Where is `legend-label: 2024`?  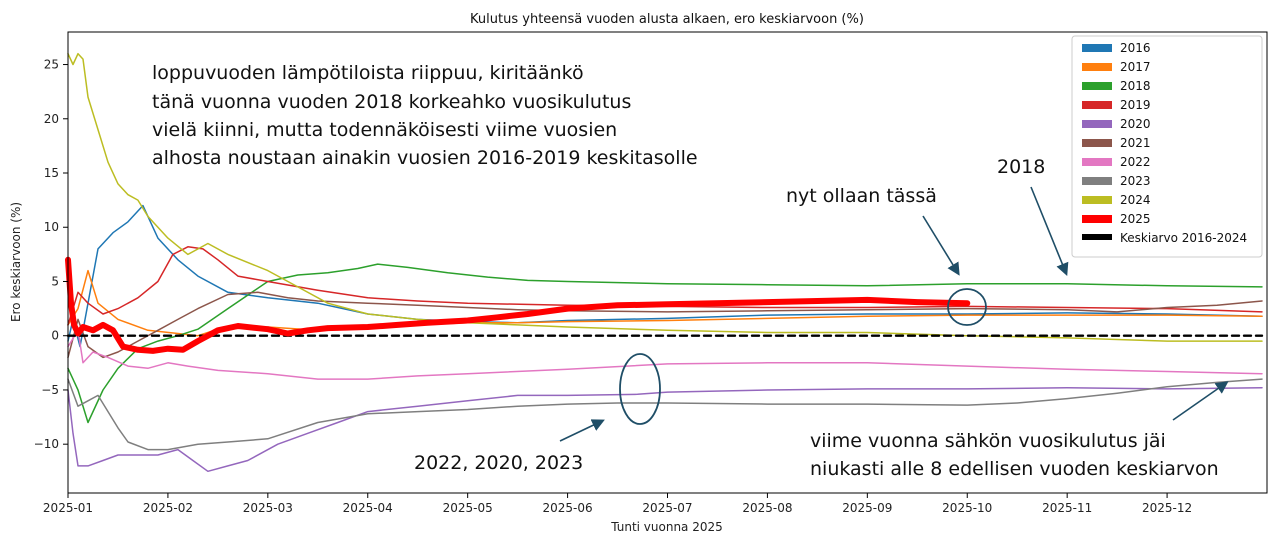 legend-label: 2024 is located at coordinates (1135, 200).